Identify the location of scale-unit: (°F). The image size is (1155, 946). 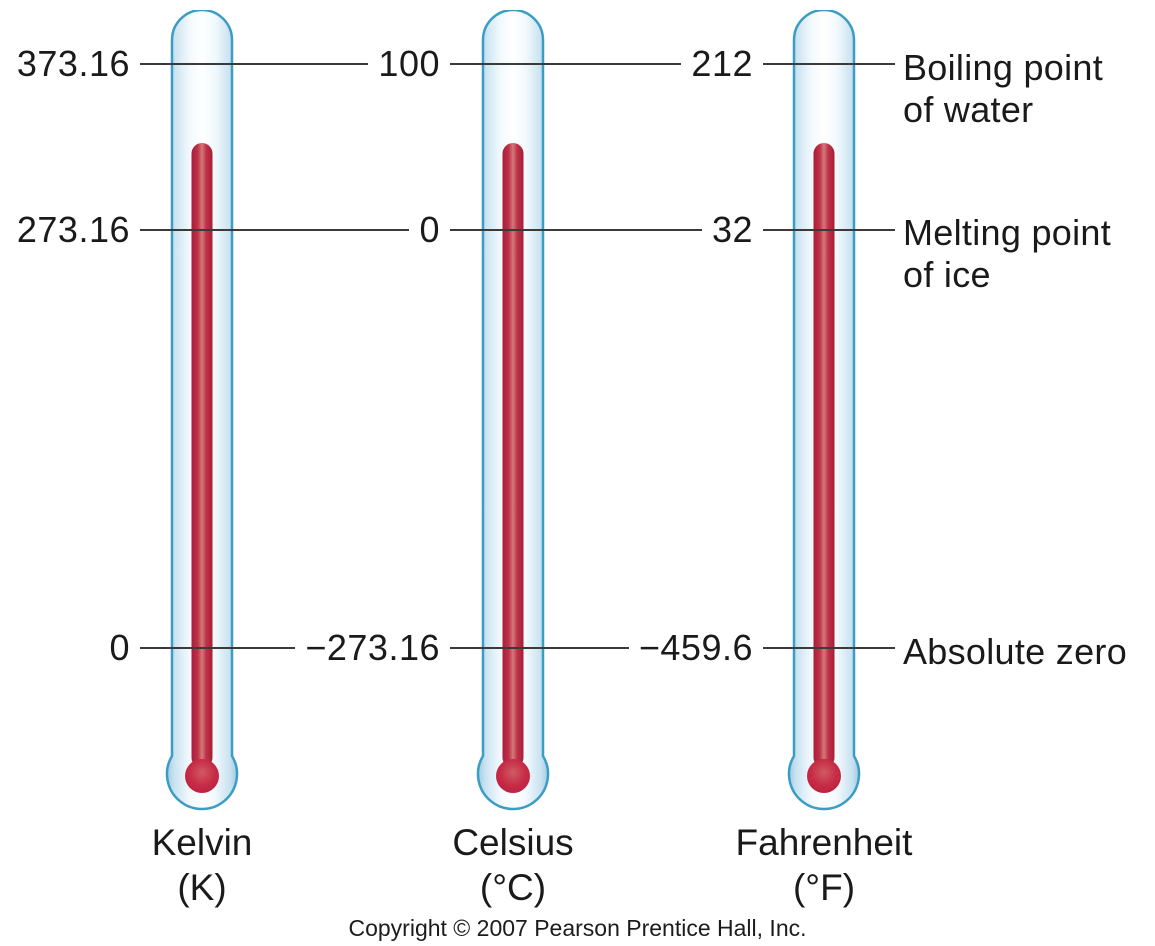
(824, 887).